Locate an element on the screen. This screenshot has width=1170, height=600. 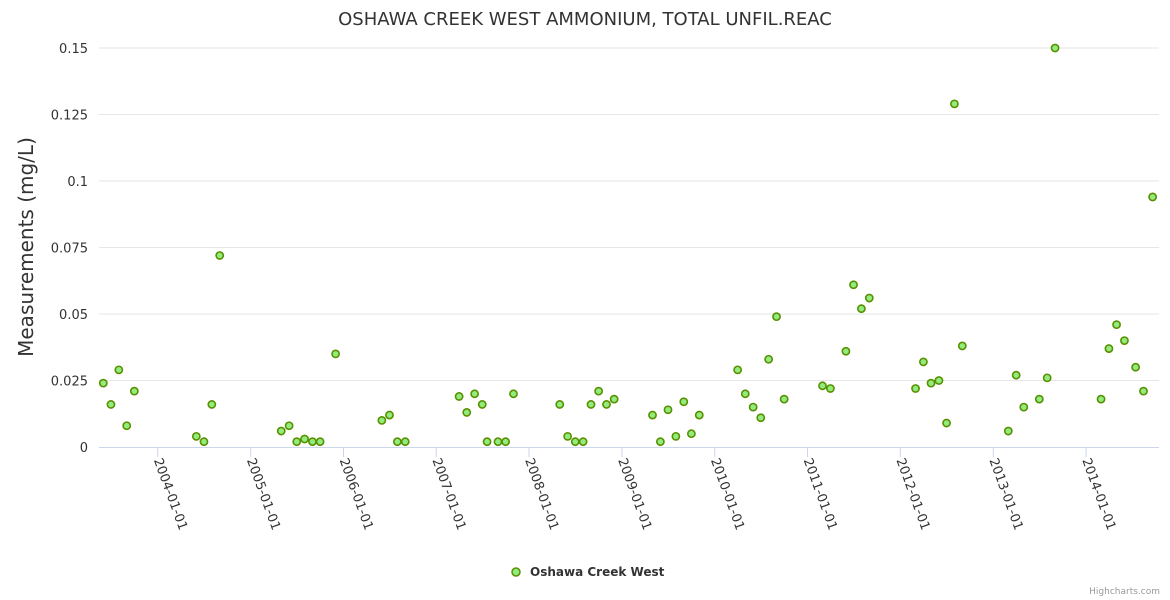
legend-marker-icon is located at coordinates (516, 572).